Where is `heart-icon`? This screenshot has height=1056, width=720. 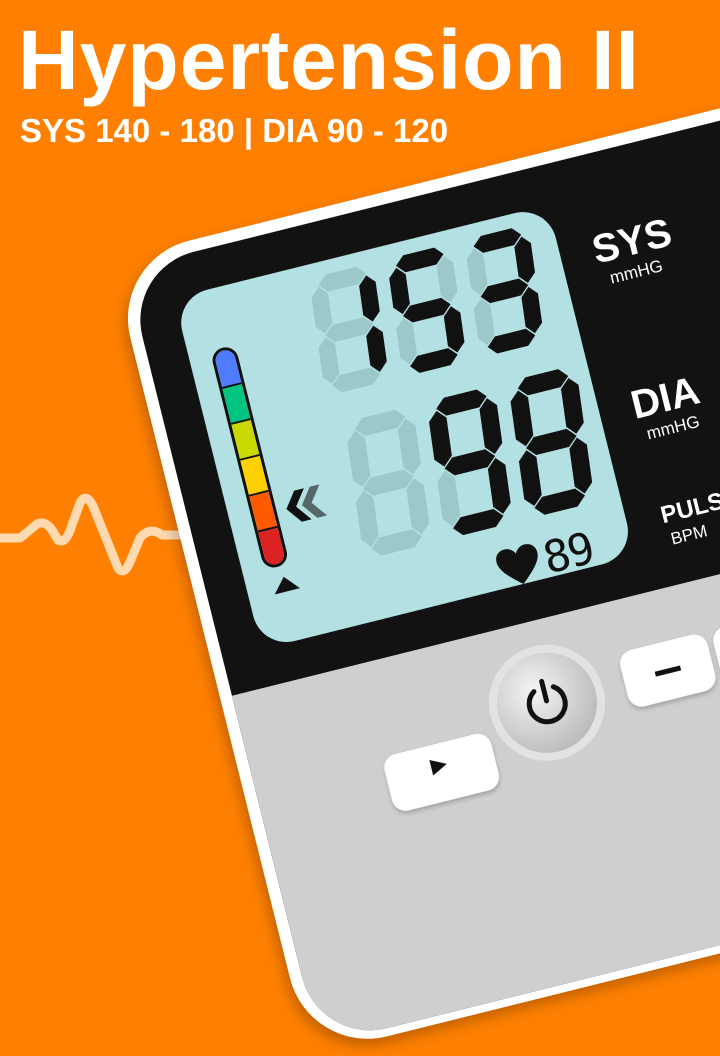
heart-icon is located at coordinates (517, 564).